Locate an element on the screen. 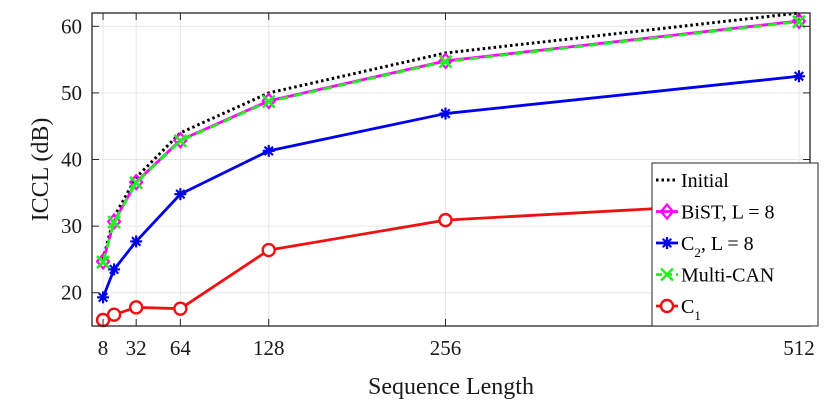  y-tick-label: 50 is located at coordinates (71, 93).